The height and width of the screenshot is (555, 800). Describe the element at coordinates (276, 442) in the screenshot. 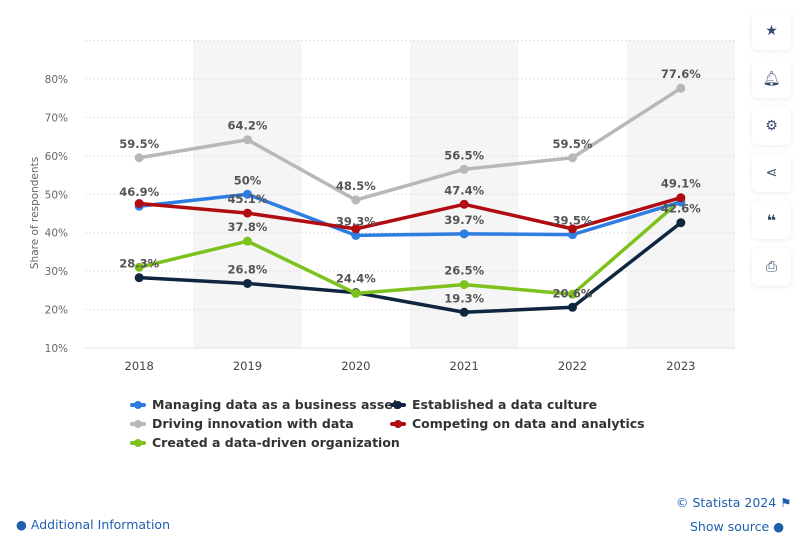

I see `legend-label: Created a data-driven organization` at that location.